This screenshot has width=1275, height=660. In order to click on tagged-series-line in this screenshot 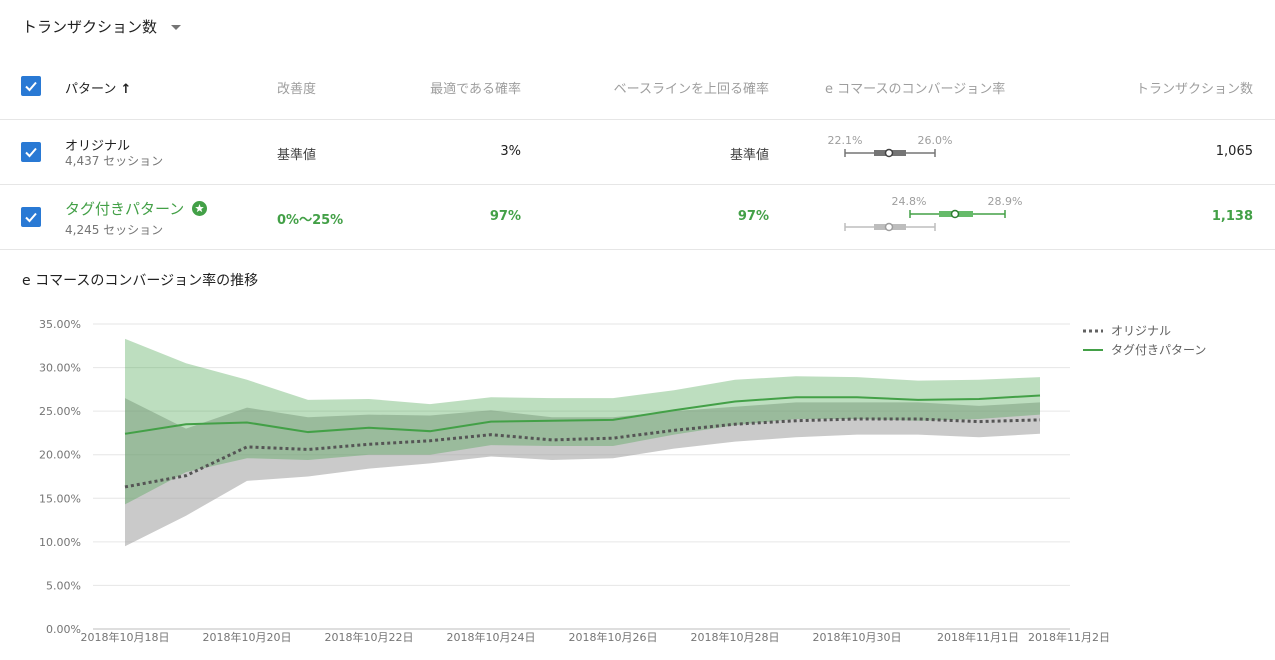, I will do `click(582, 414)`.